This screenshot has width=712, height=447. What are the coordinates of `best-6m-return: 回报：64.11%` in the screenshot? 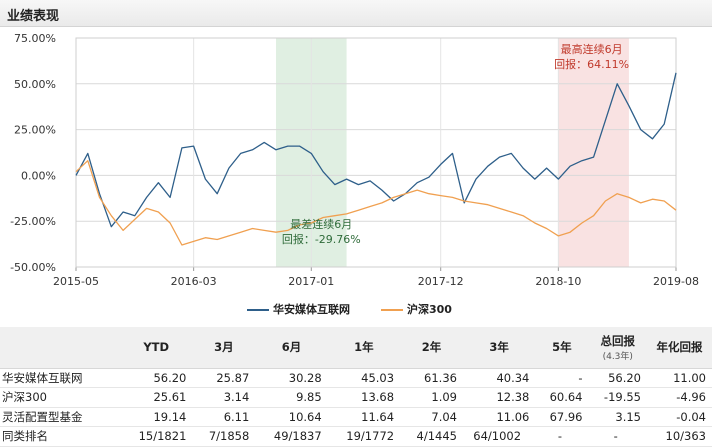 It's located at (591, 64).